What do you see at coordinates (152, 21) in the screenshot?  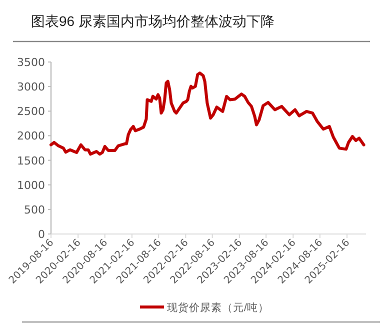 I see `chart-title: 图表96 尿素国内市场均价整体波动下降` at bounding box center [152, 21].